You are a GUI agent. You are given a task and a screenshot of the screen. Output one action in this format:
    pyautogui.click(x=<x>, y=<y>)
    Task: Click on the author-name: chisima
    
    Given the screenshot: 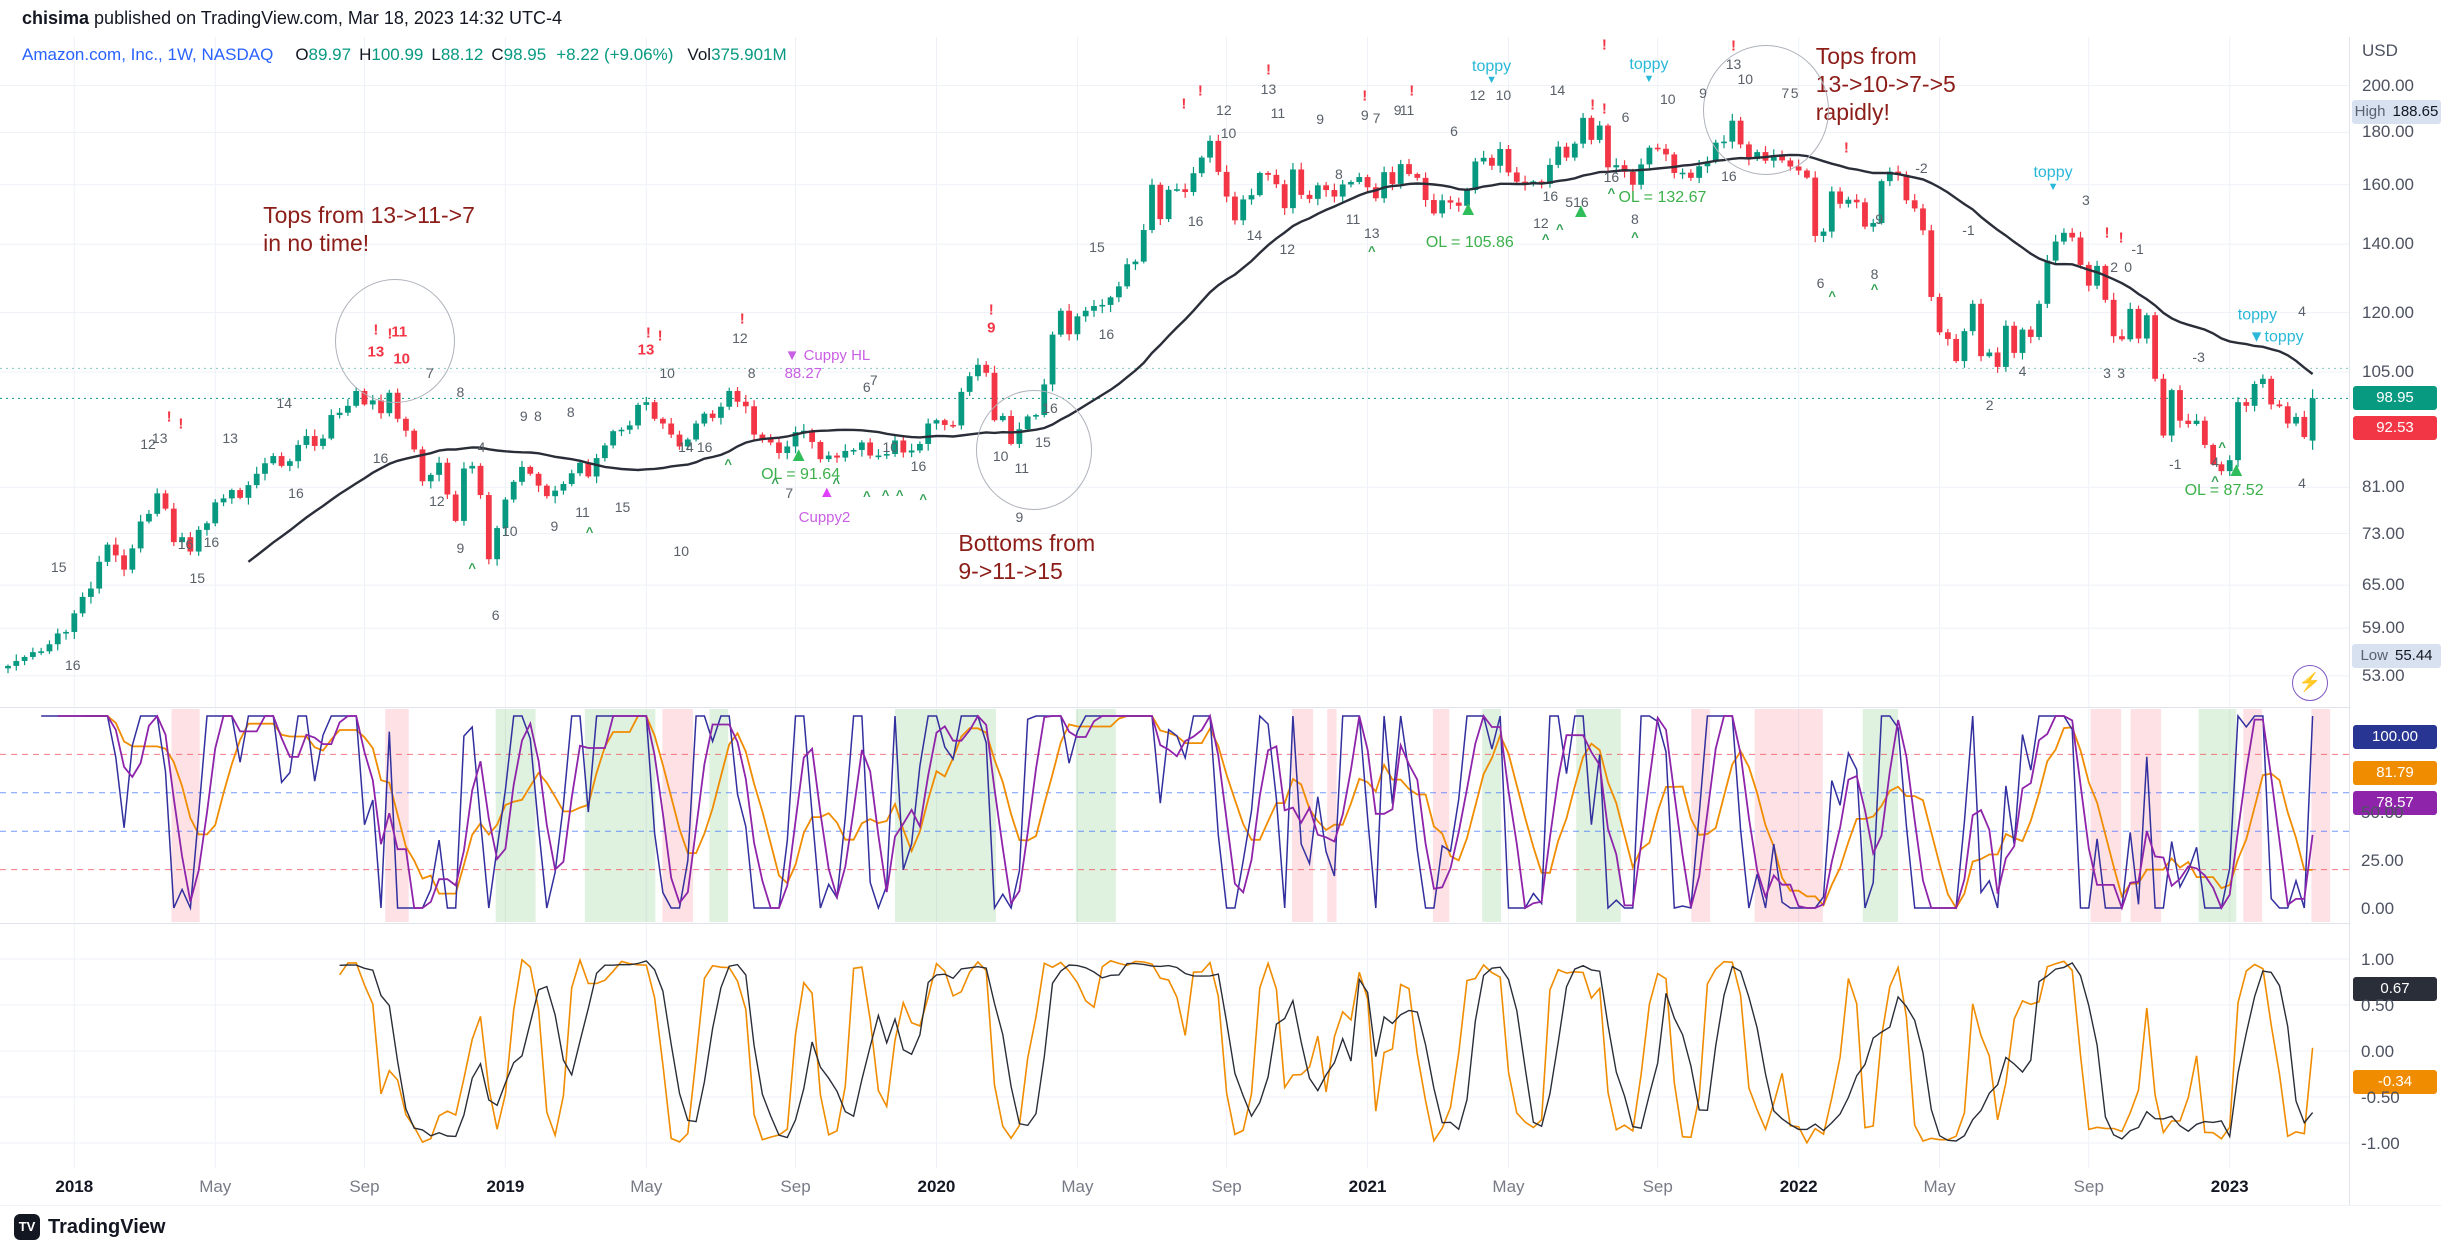 What is the action you would take?
    pyautogui.click(x=56, y=18)
    